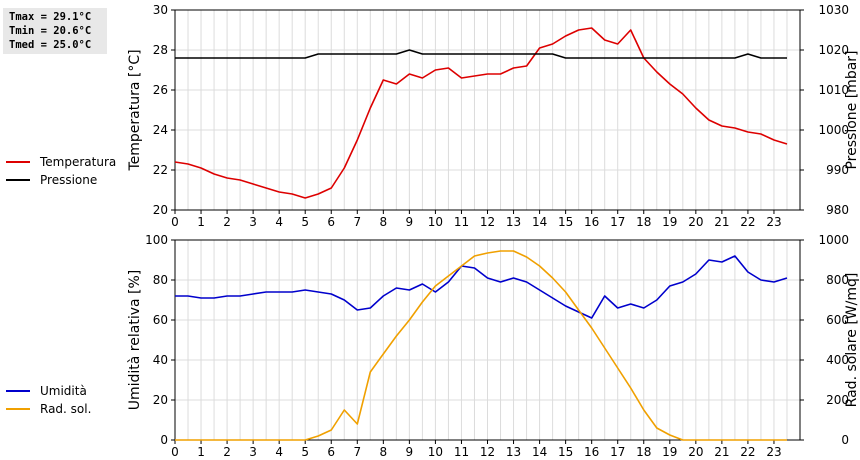 This screenshot has height=460, width=860. I want to click on legend-item-umidita: Umidità, so click(48, 391).